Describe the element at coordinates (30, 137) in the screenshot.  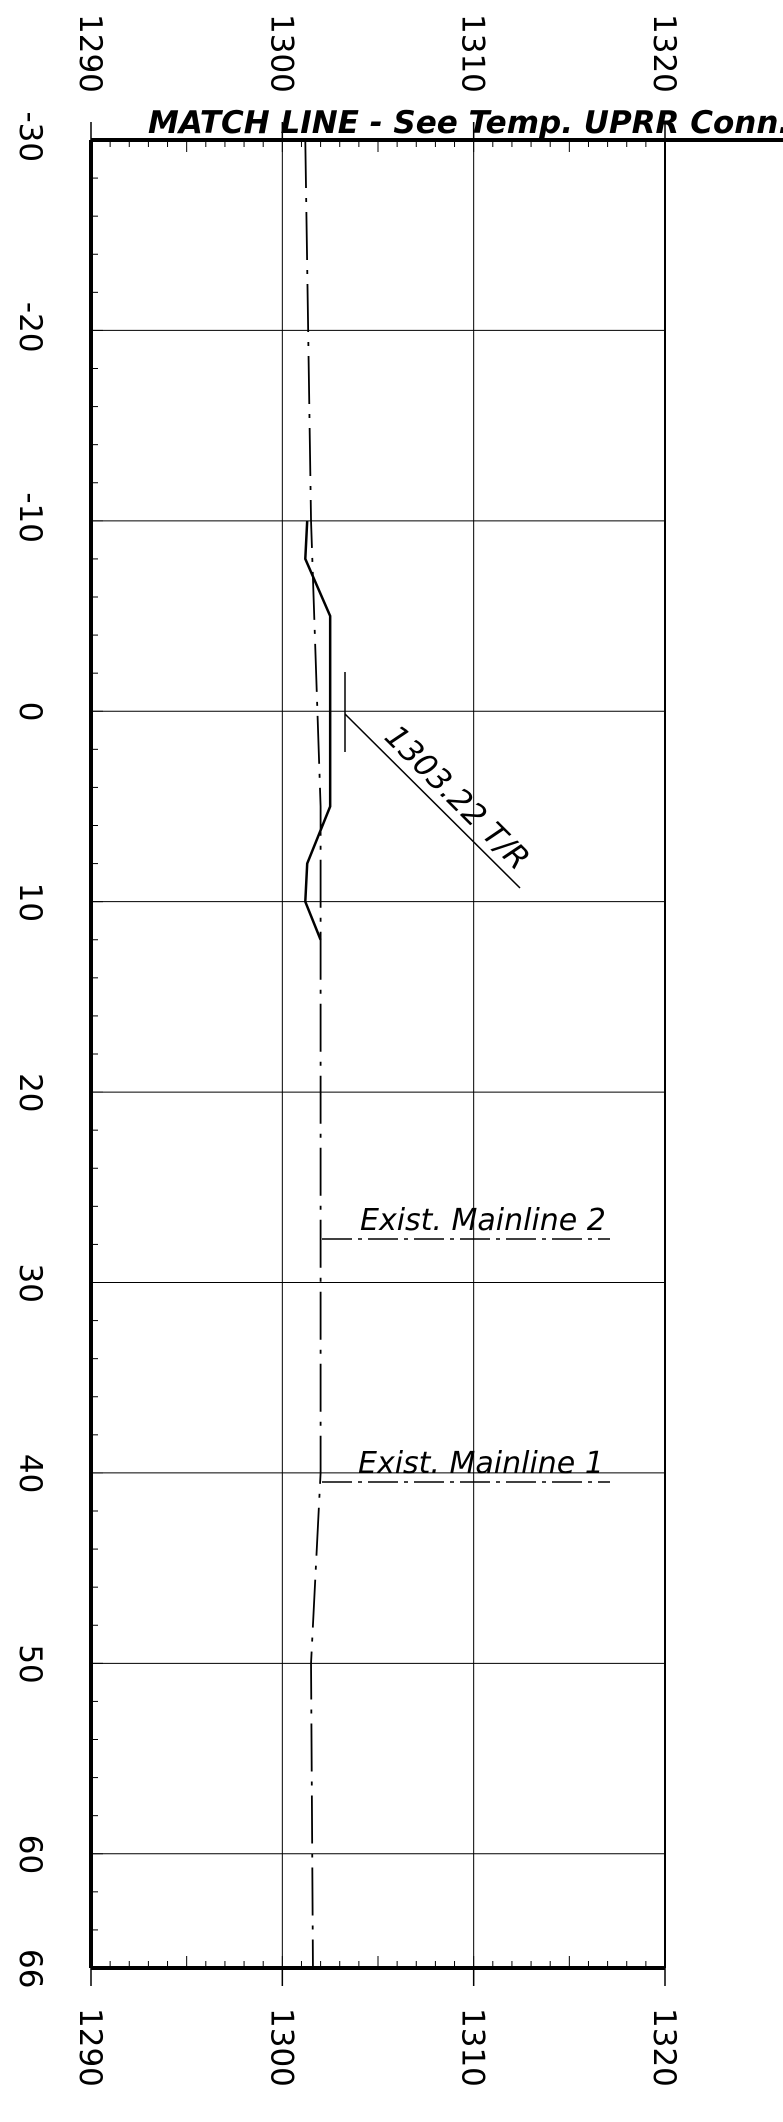
I see `station-label: -30` at that location.